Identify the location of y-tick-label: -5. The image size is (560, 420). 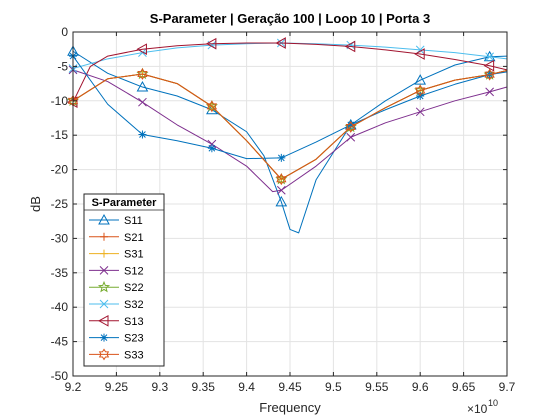
(62, 66).